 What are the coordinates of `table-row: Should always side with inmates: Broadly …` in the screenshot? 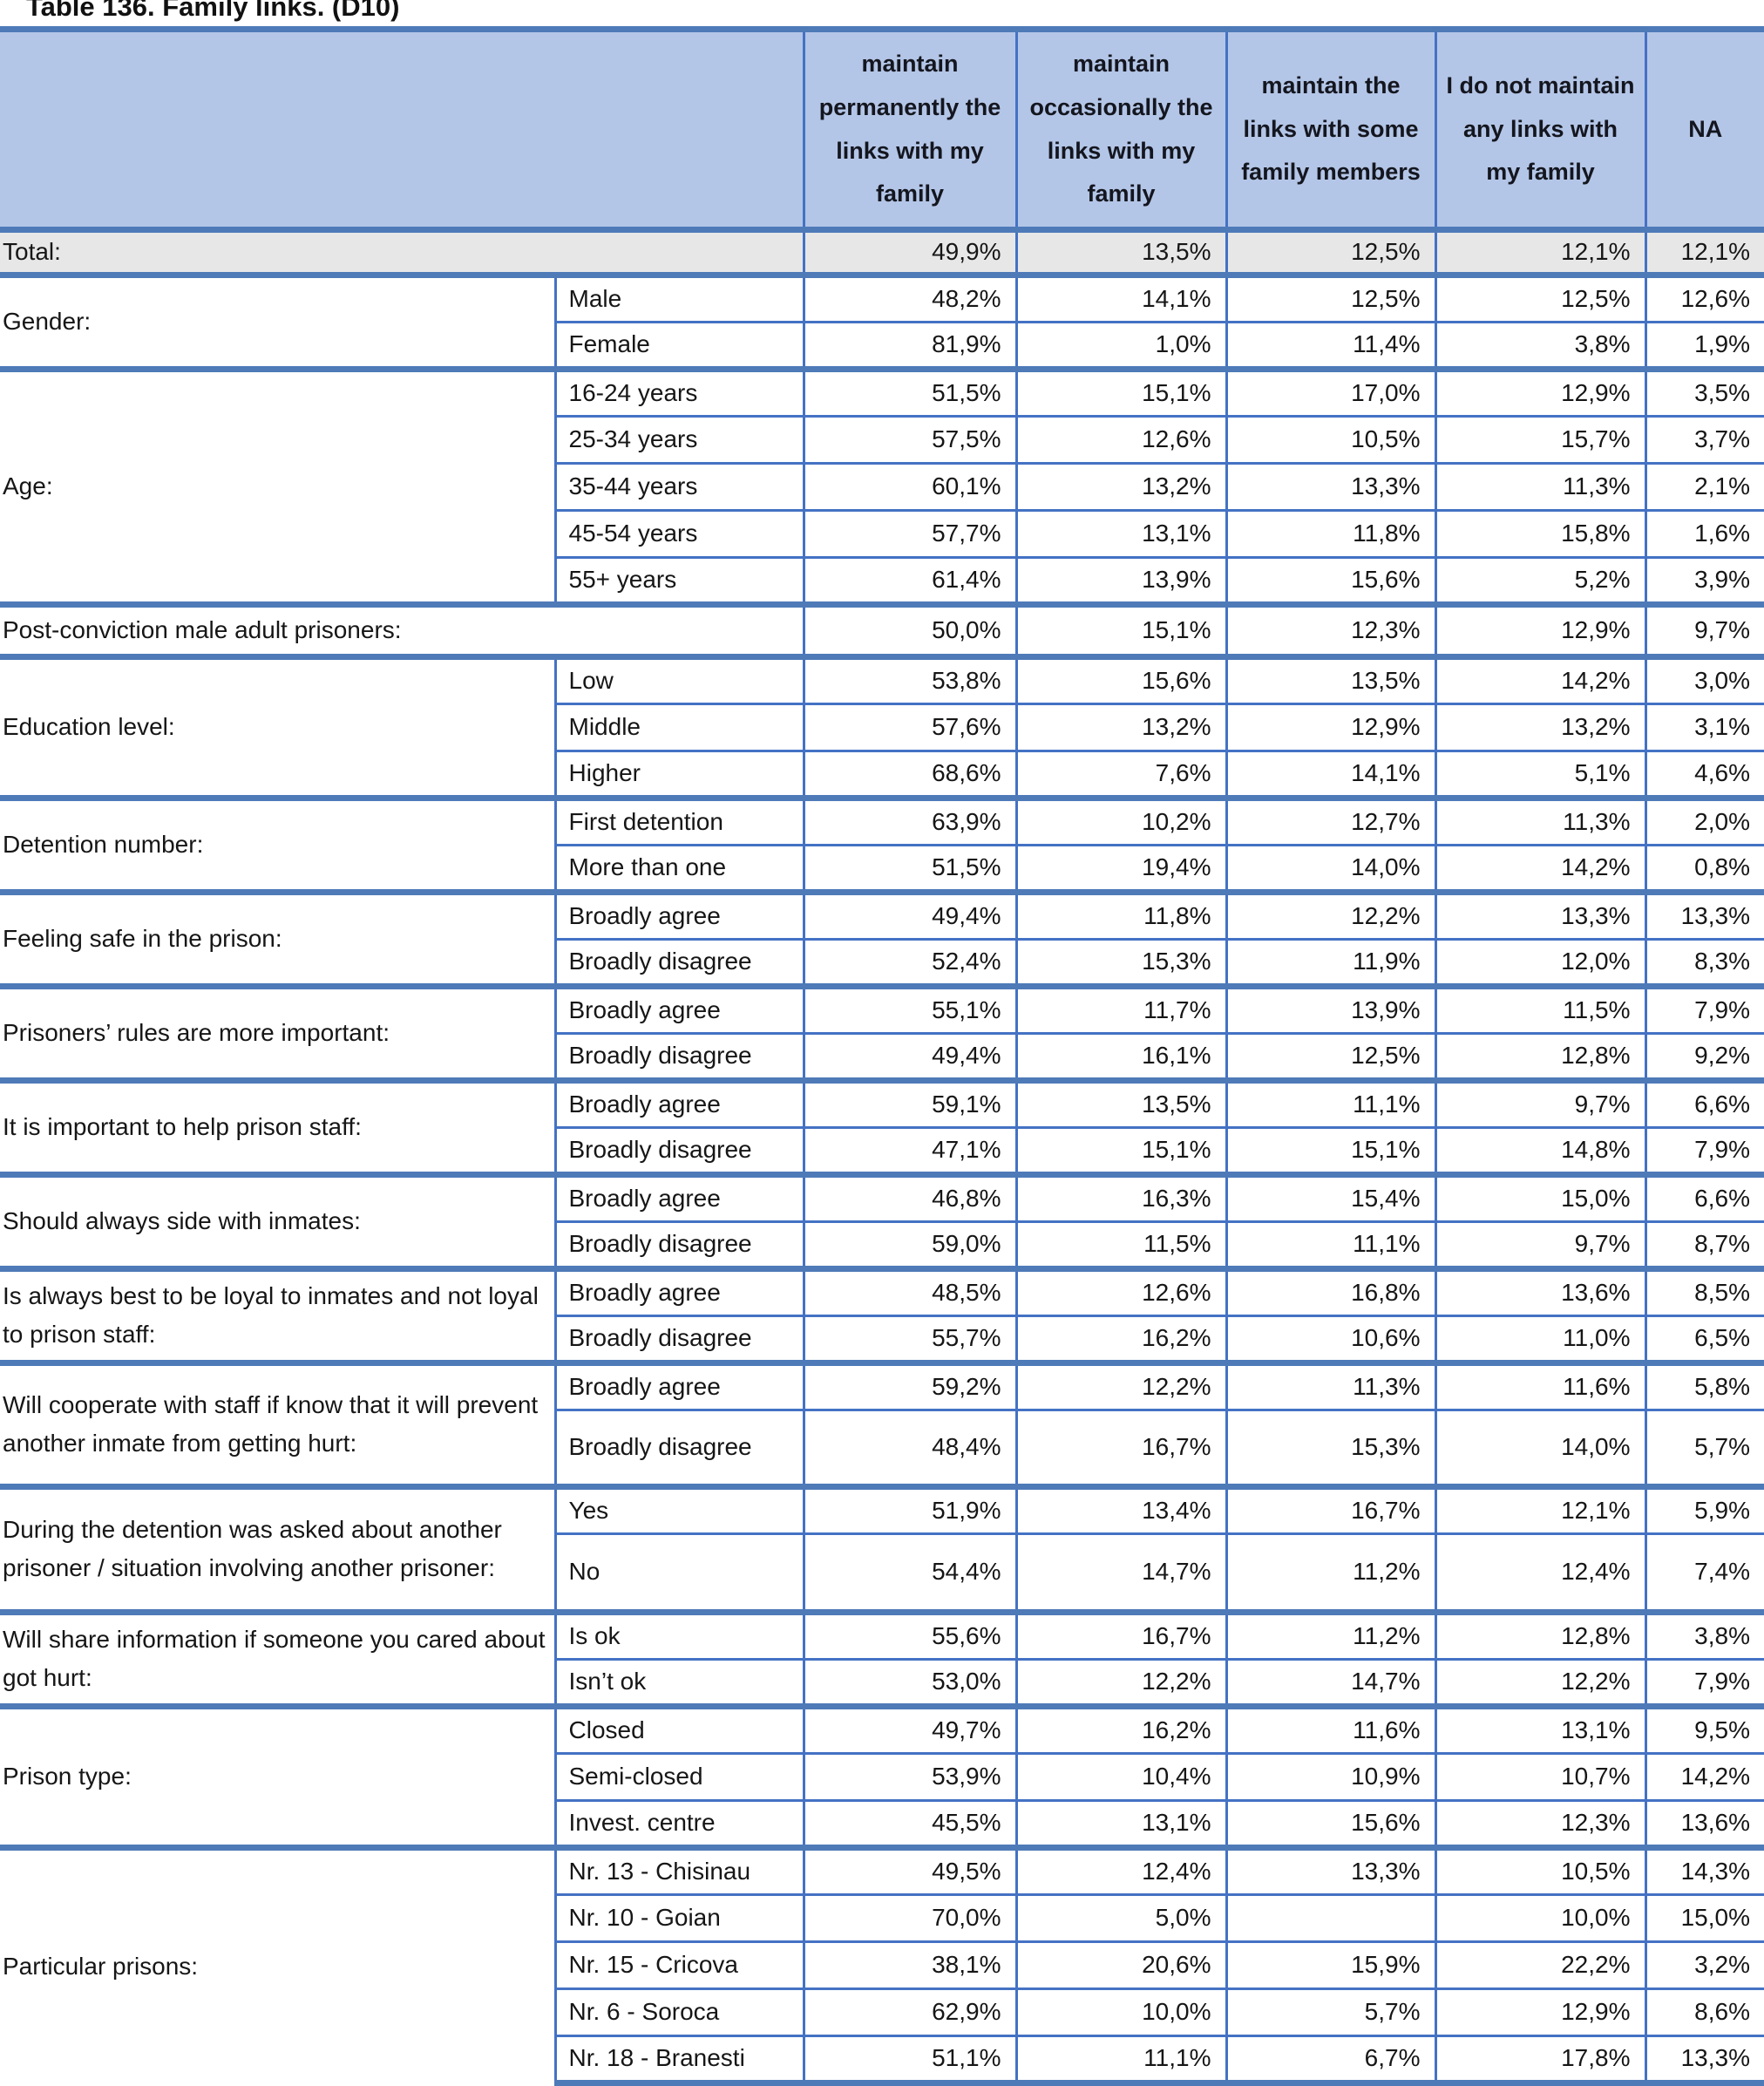 It's located at (882, 1220).